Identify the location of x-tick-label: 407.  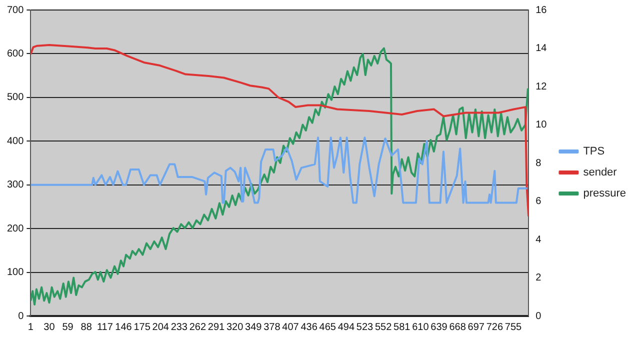
(291, 327).